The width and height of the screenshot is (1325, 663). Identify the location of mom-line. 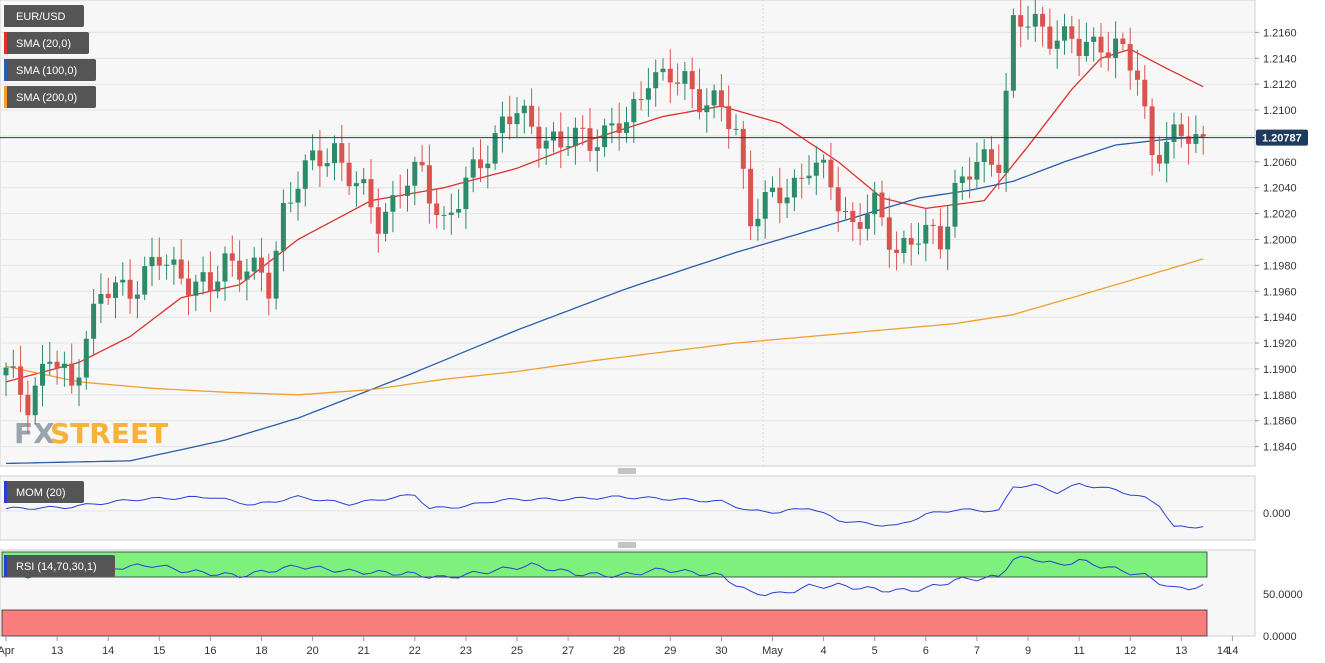
(604, 505).